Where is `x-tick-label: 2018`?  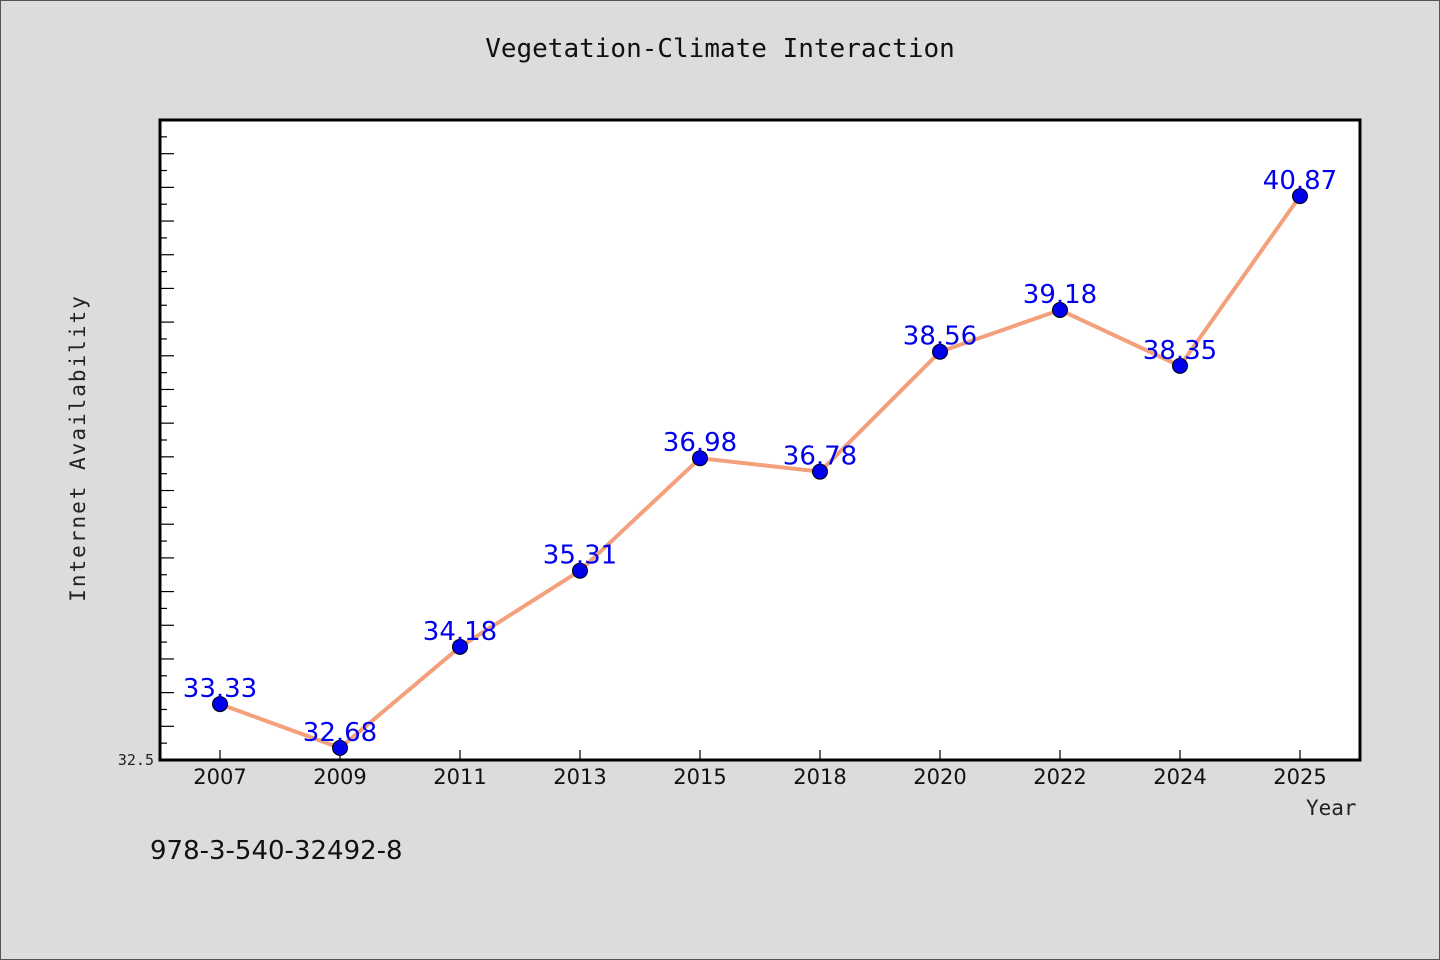 x-tick-label: 2018 is located at coordinates (819, 777).